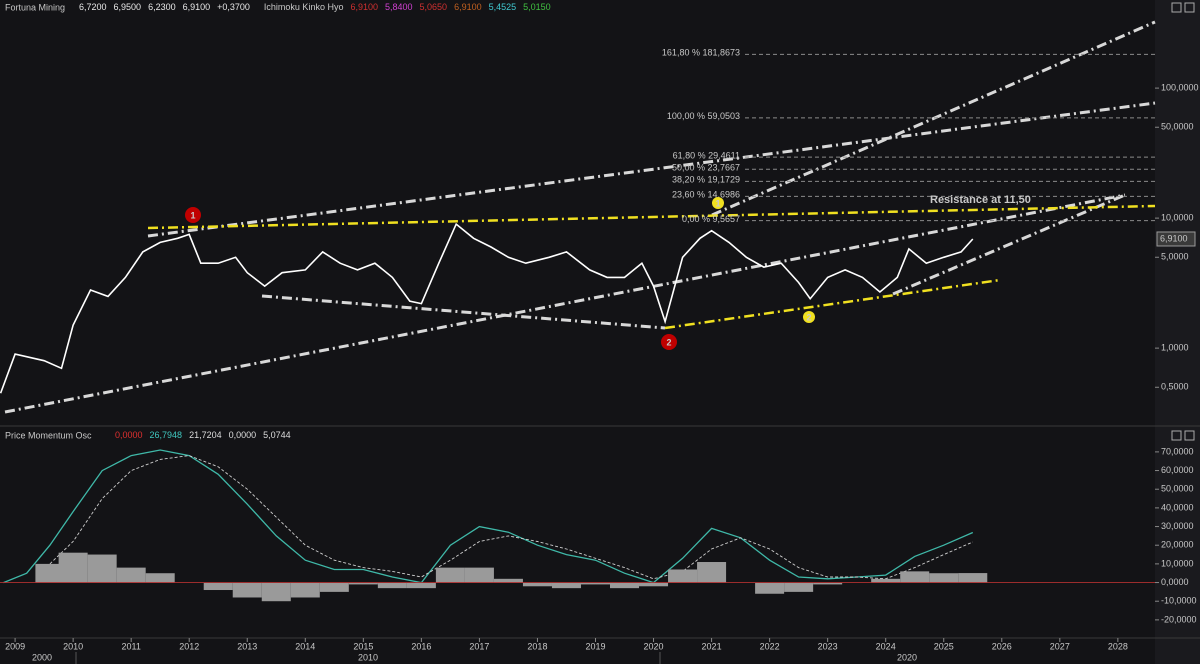 Image resolution: width=1200 pixels, height=664 pixels. Describe the element at coordinates (128, 7) in the screenshot. I see `header-value: 6,9500` at that location.